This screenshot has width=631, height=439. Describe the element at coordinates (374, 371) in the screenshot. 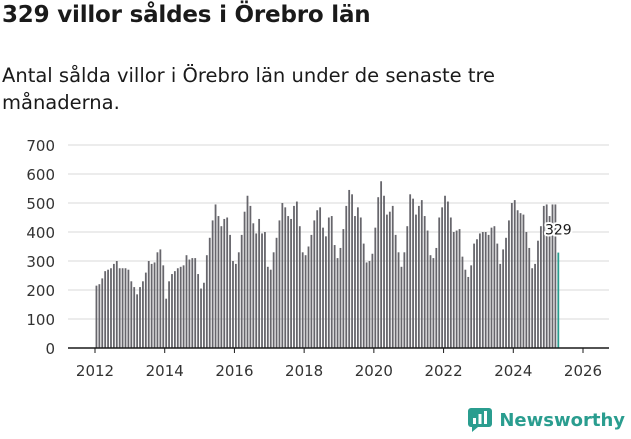

I see `x-tick-label: 2020` at that location.